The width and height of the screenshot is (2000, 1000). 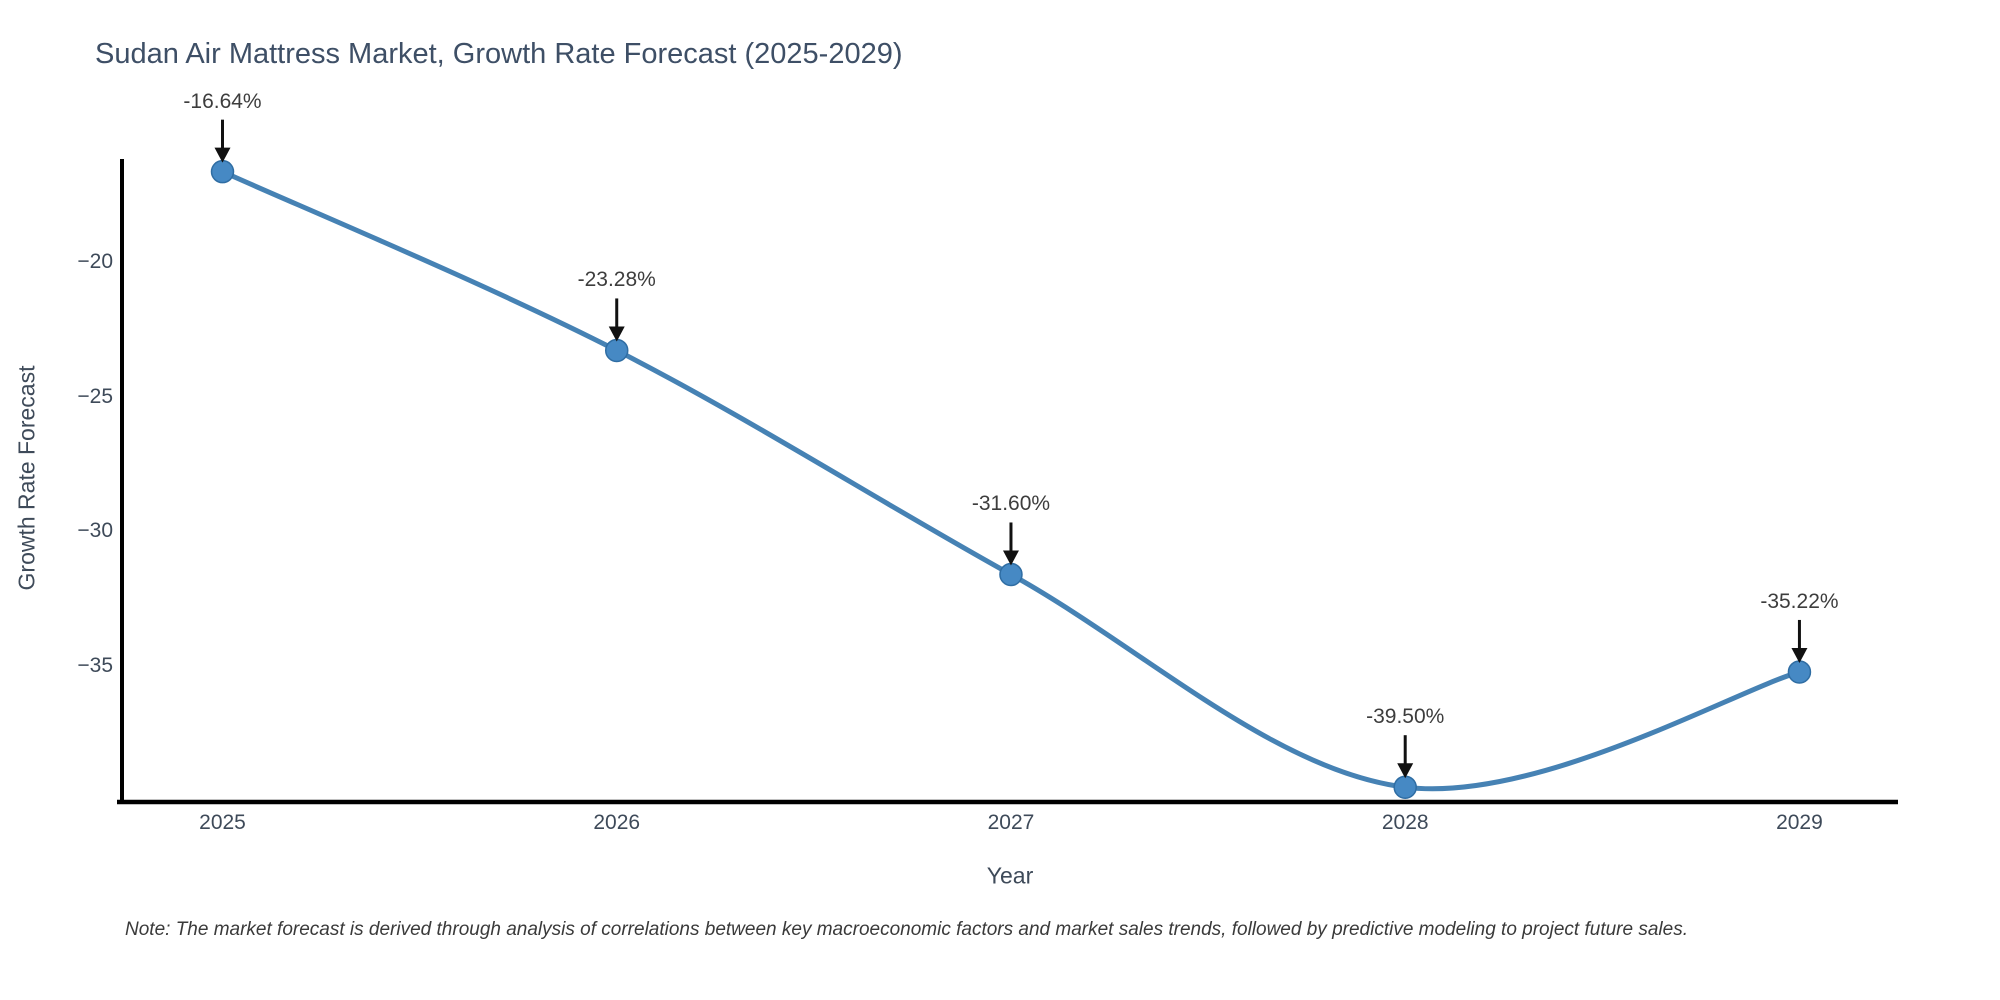 I want to click on y-axis-tick-label: −25, so click(x=95, y=396).